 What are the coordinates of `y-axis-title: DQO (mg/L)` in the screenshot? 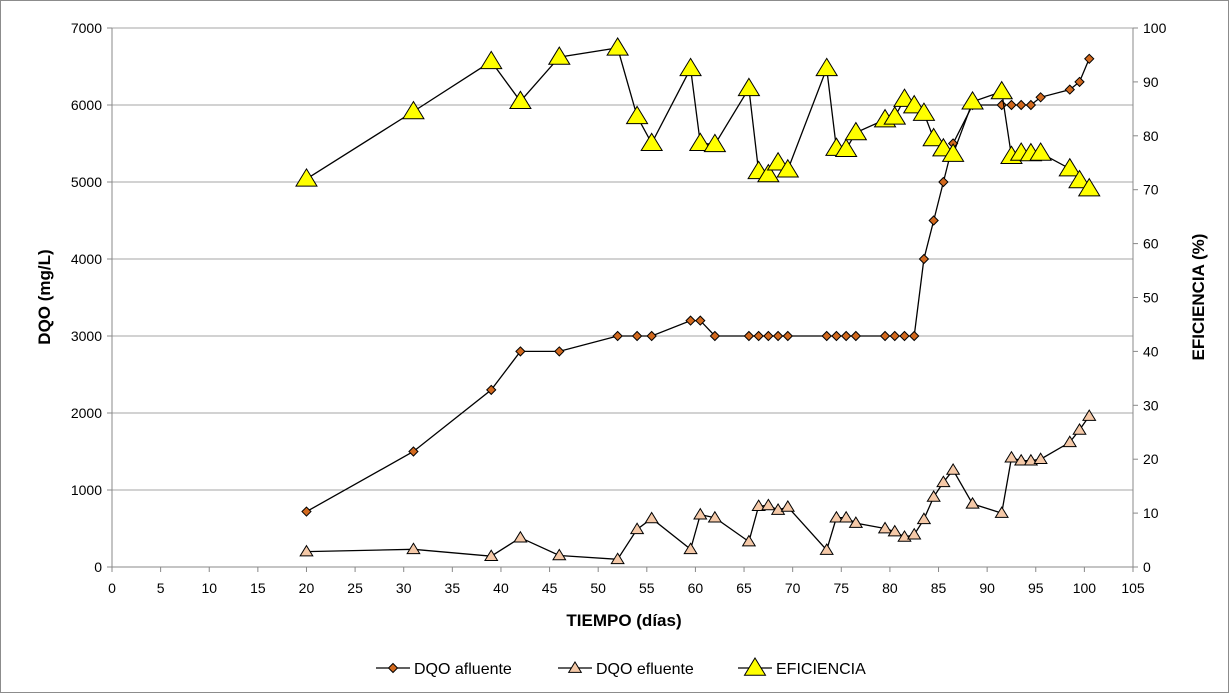 It's located at (44, 296).